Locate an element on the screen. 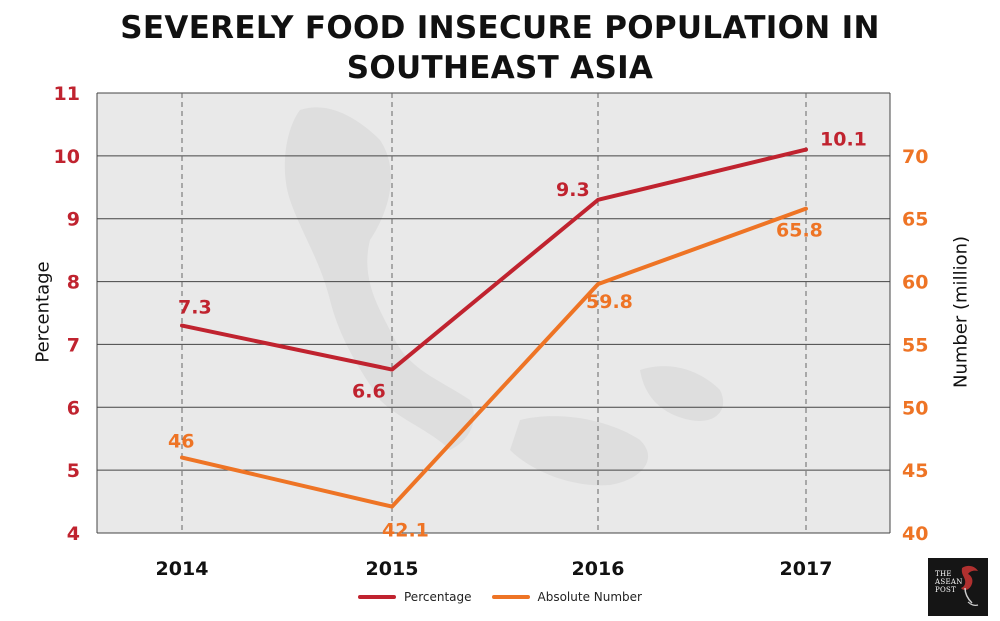 Image resolution: width=1000 pixels, height=621 pixels. the-asean-post-logo: THE ASEAN POST is located at coordinates (958, 587).